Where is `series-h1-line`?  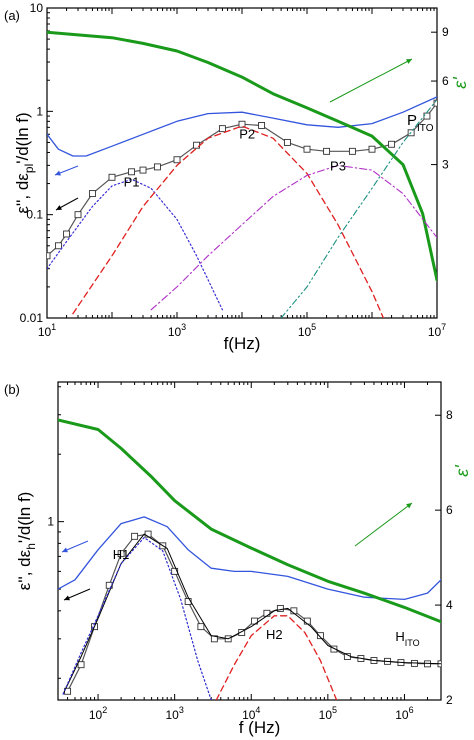 series-h1-line is located at coordinates (137, 618).